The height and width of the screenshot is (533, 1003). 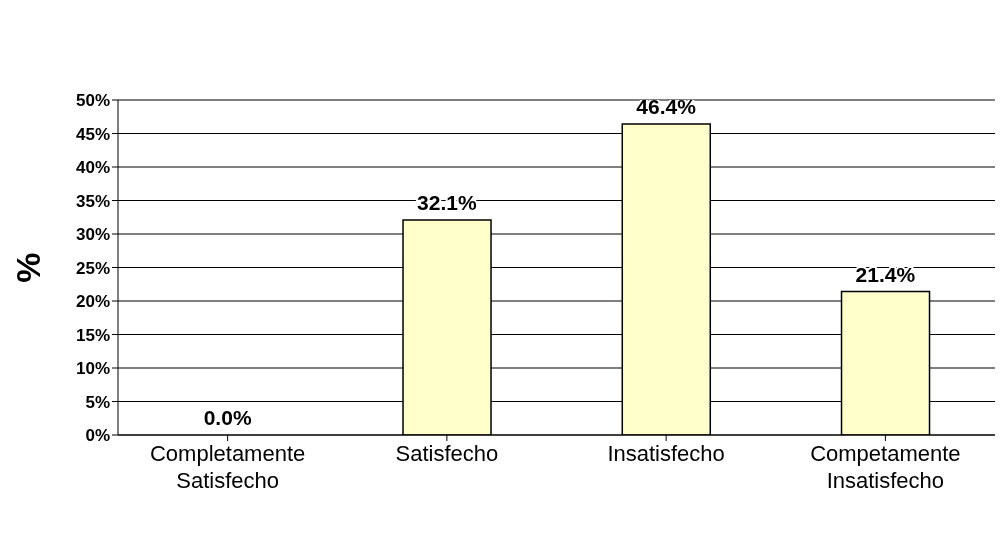 What do you see at coordinates (885, 467) in the screenshot?
I see `x-tick-label: Competamente Insatisfecho` at bounding box center [885, 467].